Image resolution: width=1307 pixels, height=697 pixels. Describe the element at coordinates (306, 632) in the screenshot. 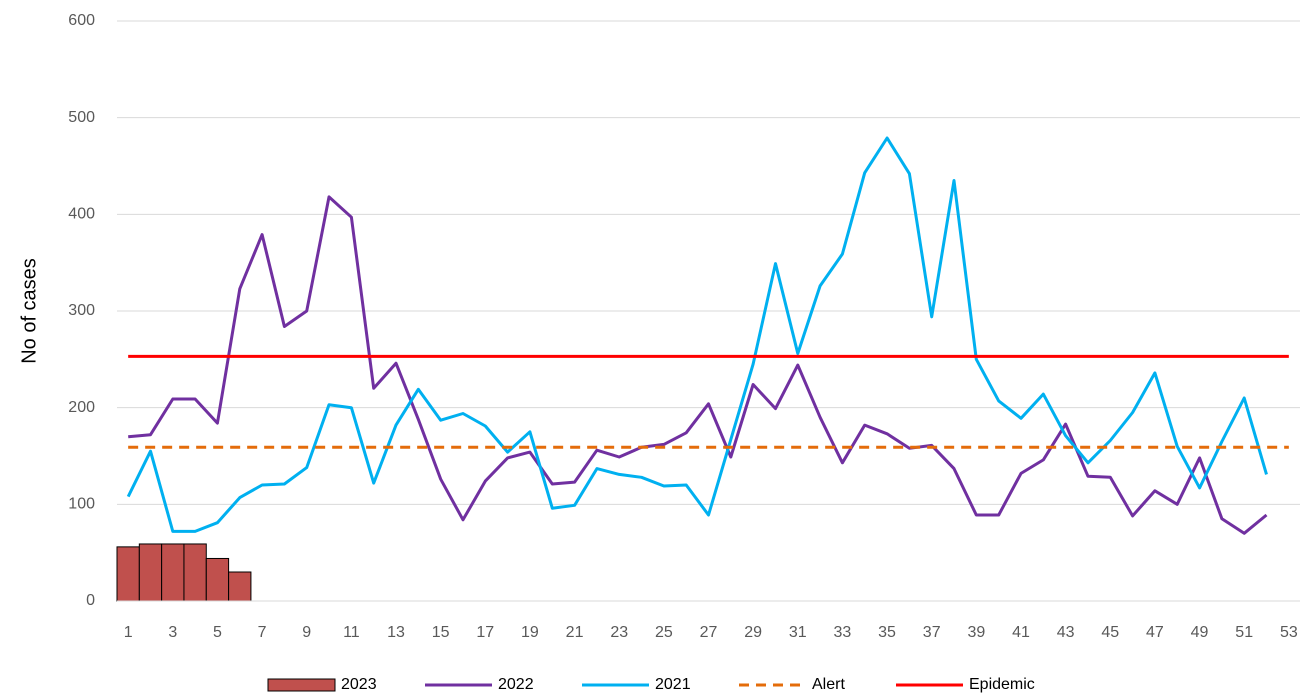

I see `x-tick-label: 9` at that location.